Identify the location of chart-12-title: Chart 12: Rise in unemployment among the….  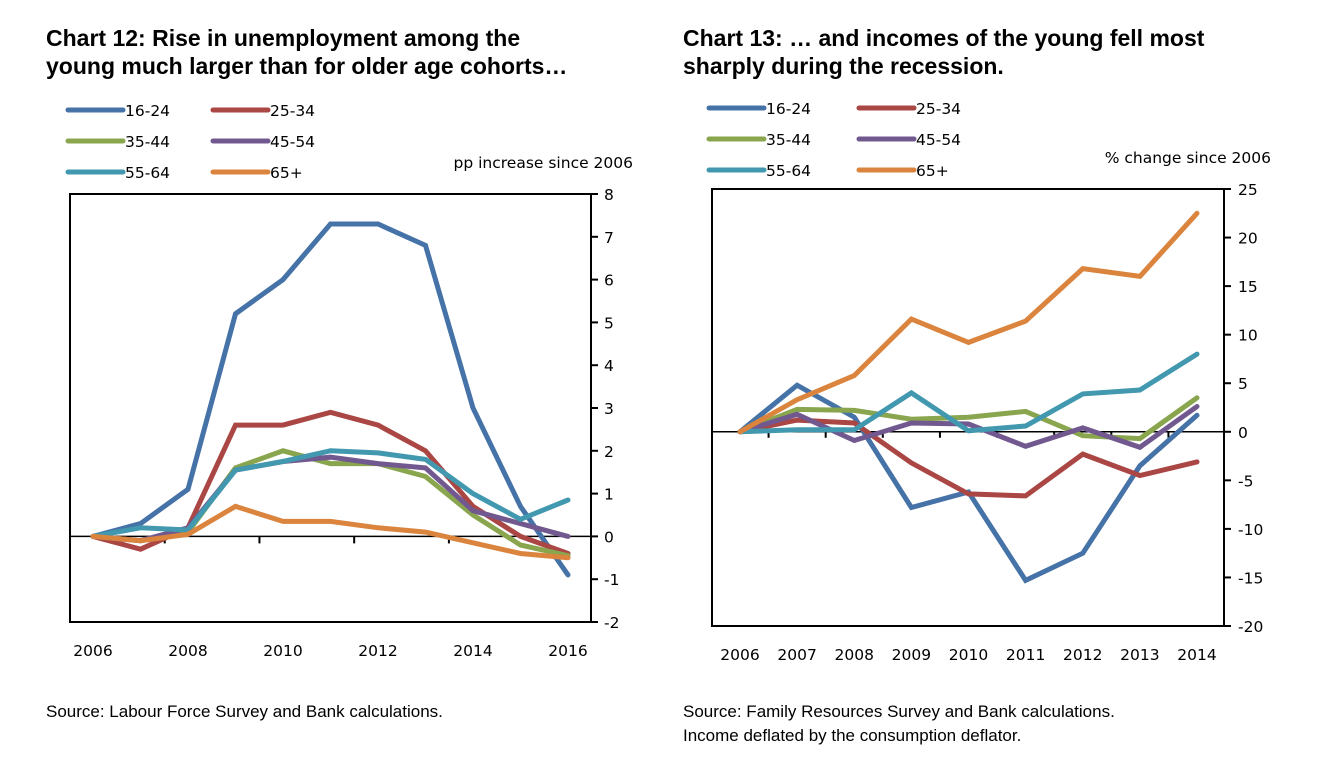
(307, 52).